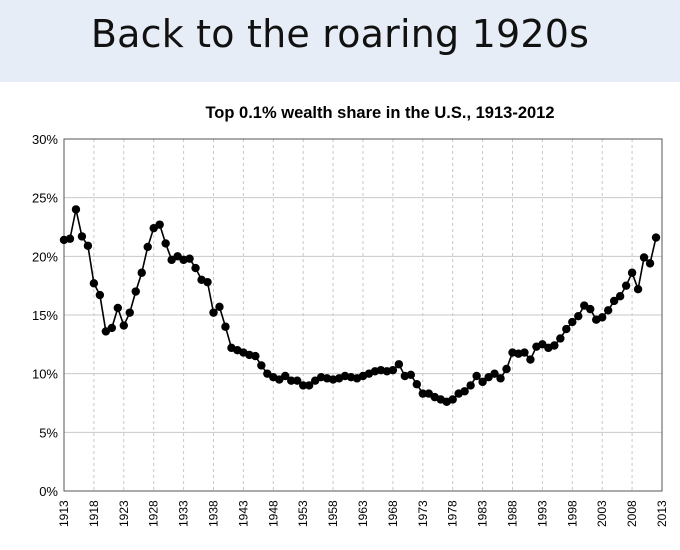 The width and height of the screenshot is (680, 550). Describe the element at coordinates (333, 513) in the screenshot. I see `x-tick-label: 1958` at that location.